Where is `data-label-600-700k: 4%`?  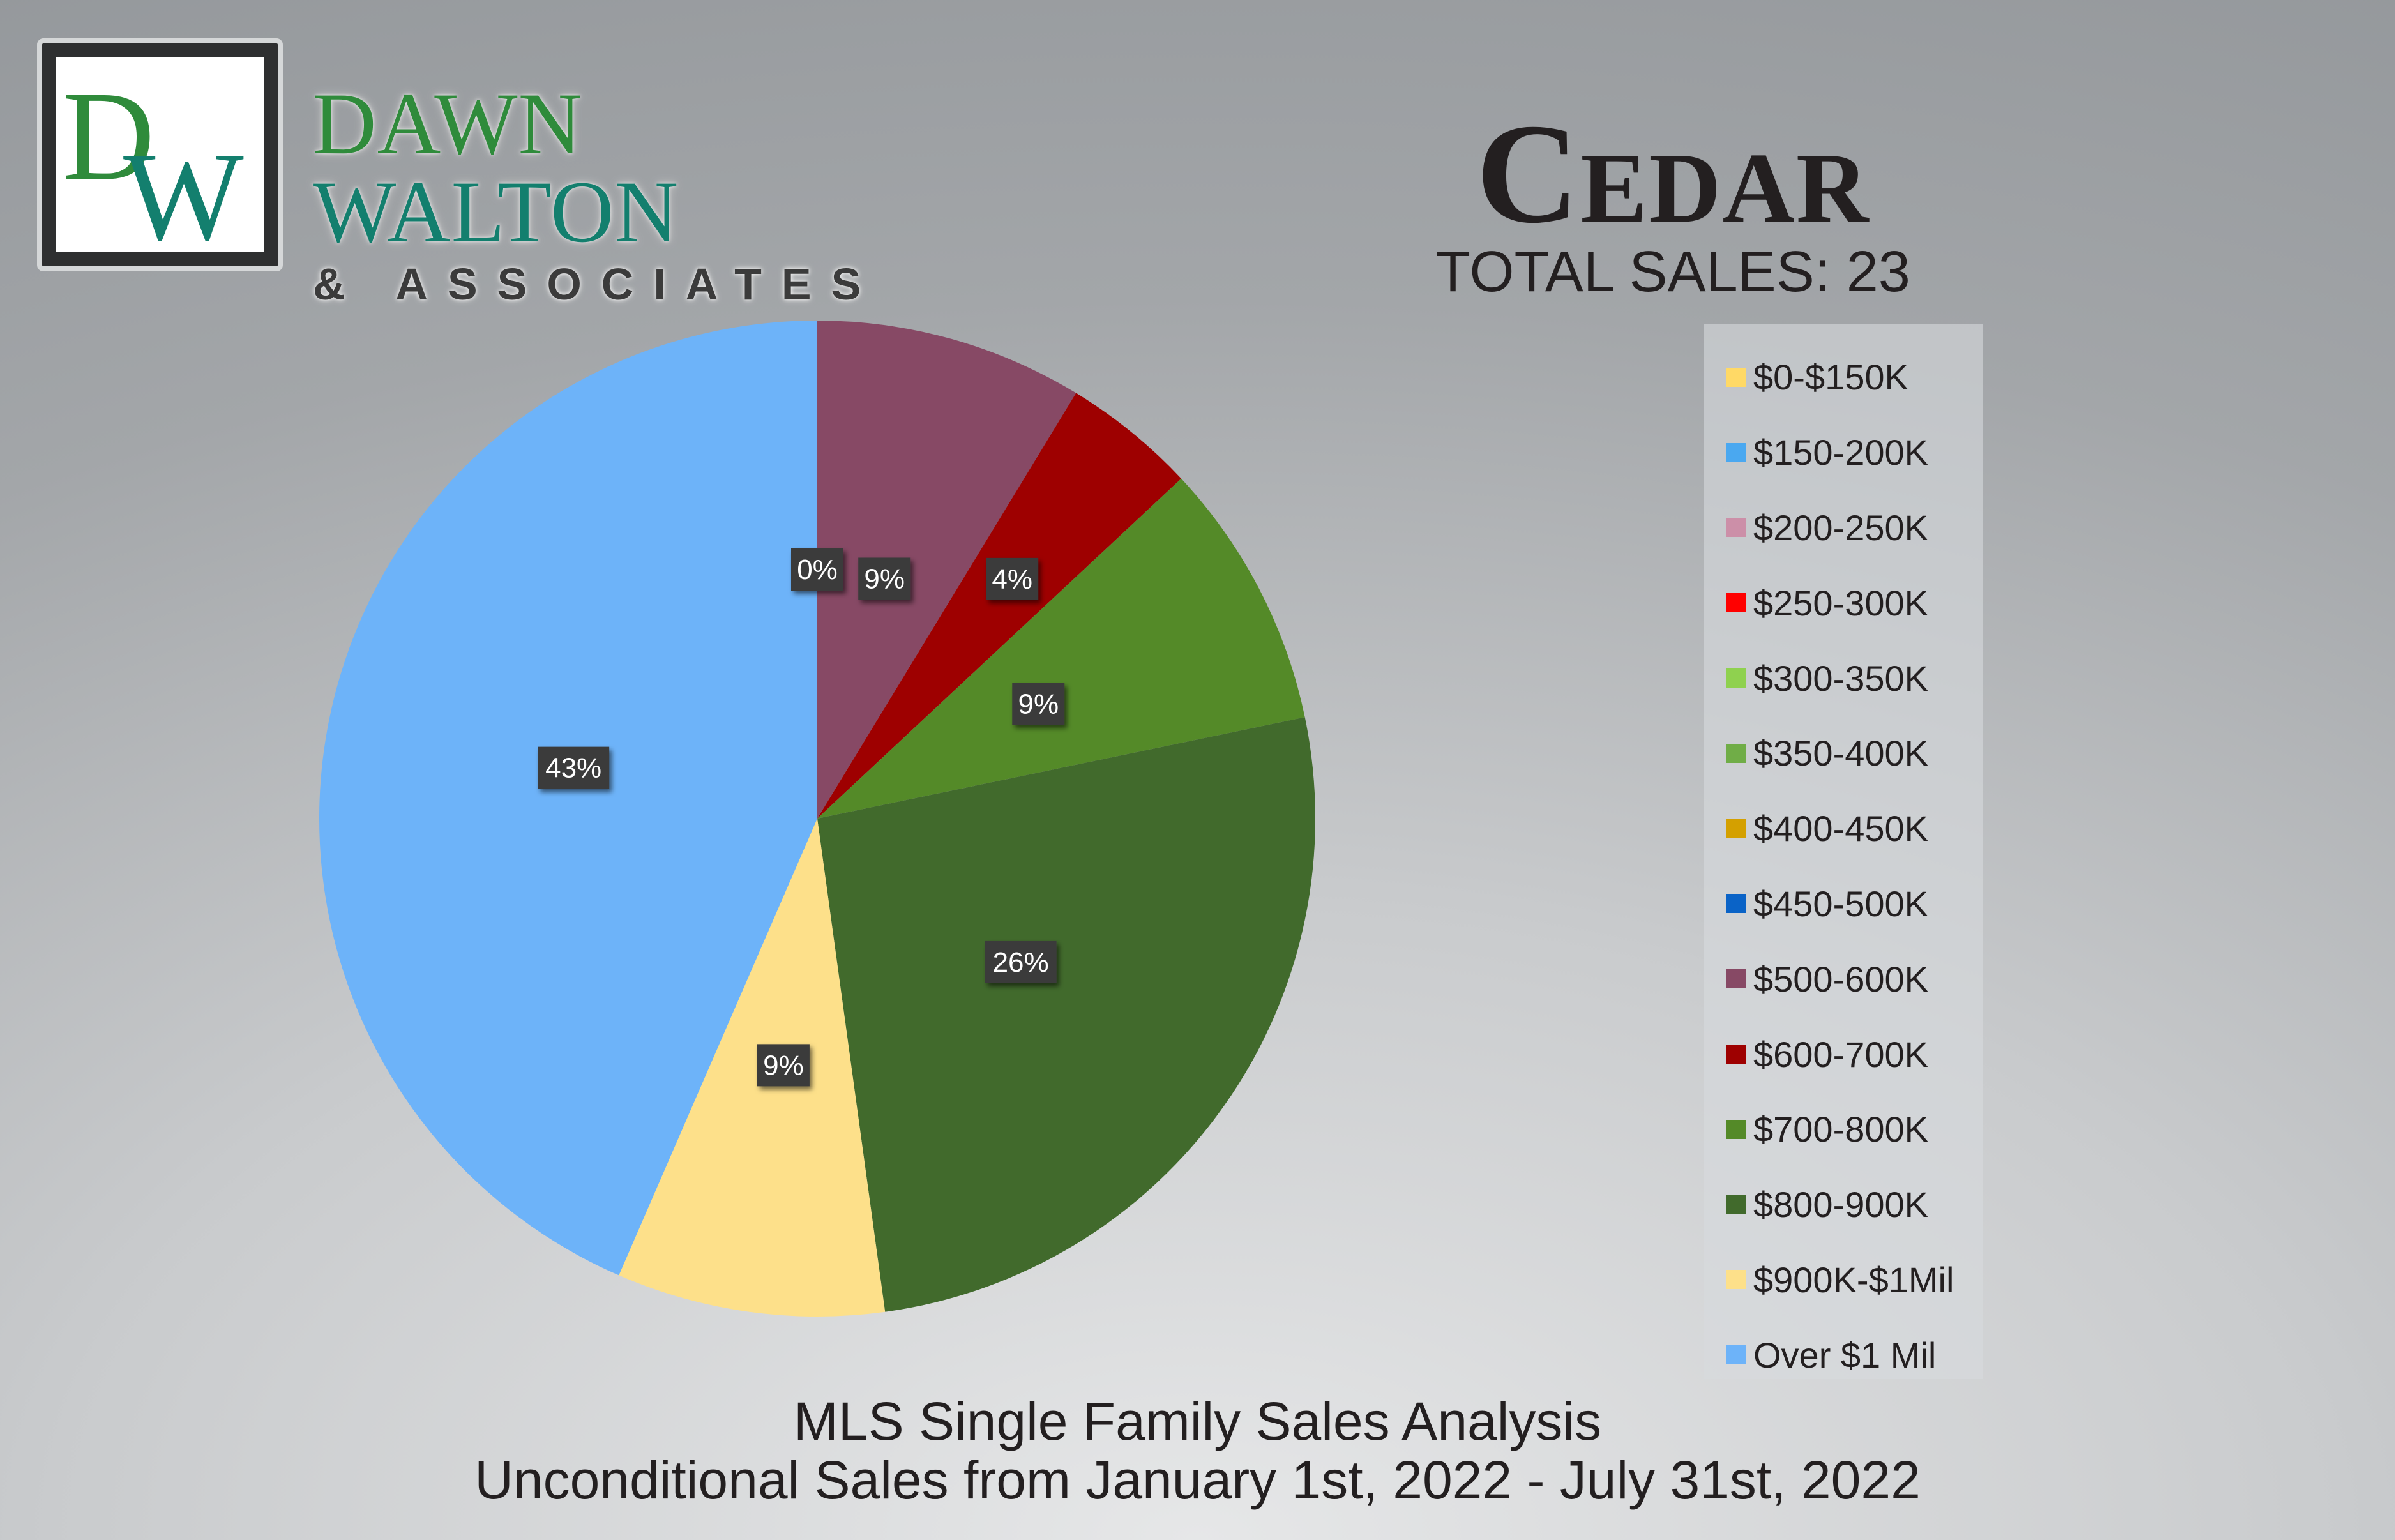
data-label-600-700k: 4% is located at coordinates (1012, 578).